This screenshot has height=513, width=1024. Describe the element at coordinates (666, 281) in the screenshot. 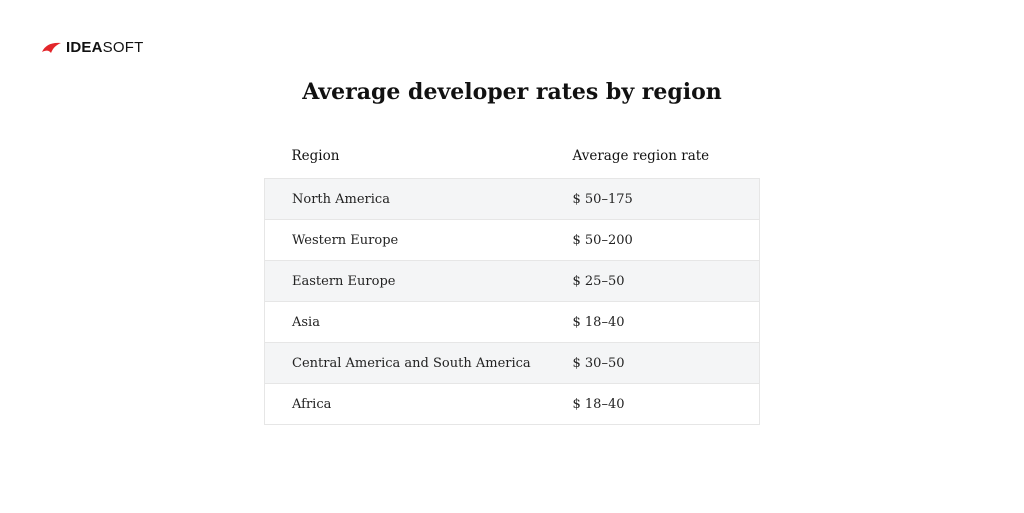

I see `rate-cell: $ 25–50` at that location.